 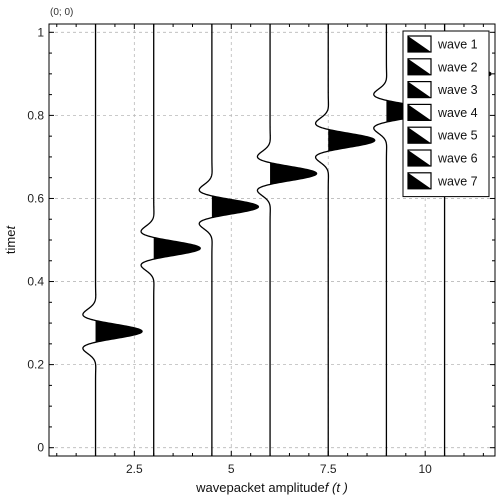 I want to click on y-tick-label-1: 0.2, so click(x=35, y=365).